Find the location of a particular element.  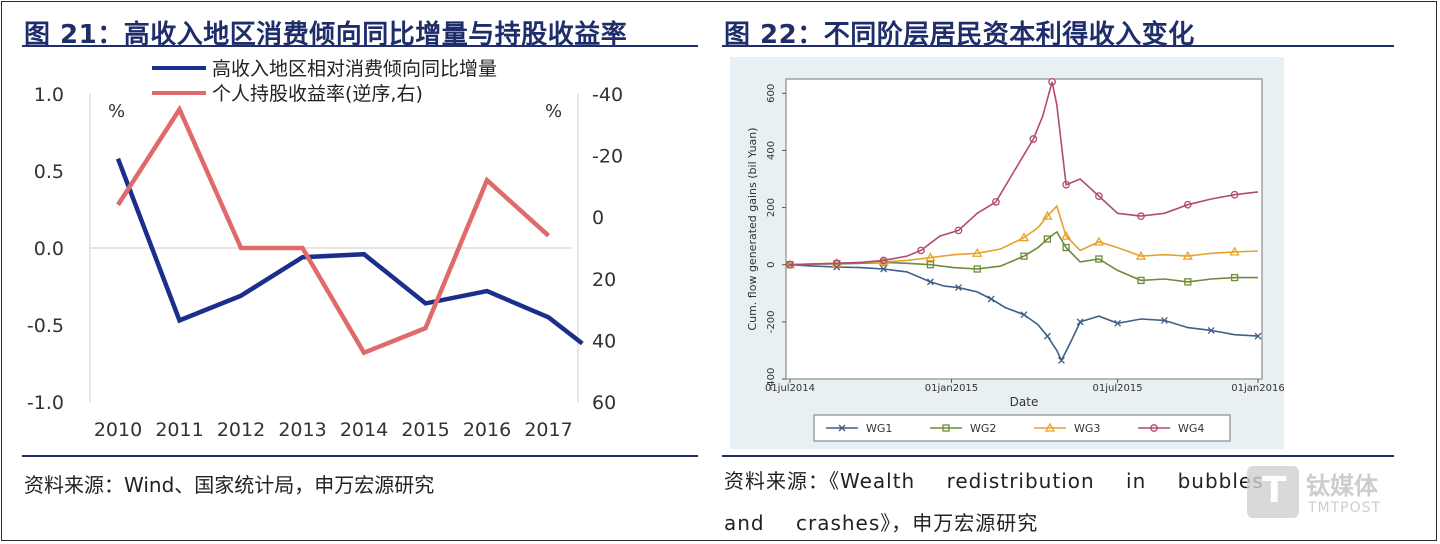

x-tick-label: 2014 is located at coordinates (364, 430).